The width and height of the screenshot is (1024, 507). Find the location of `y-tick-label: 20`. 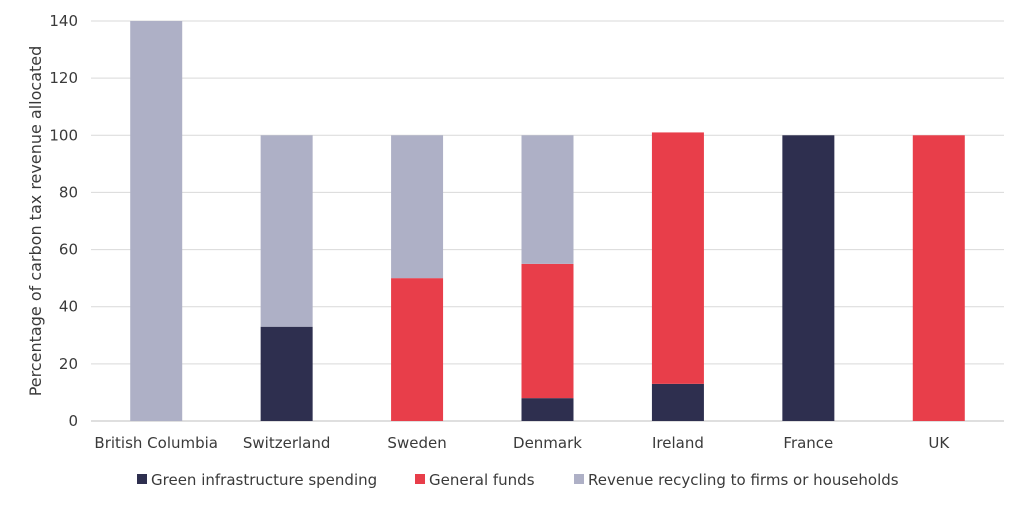

y-tick-label: 20 is located at coordinates (68, 364).